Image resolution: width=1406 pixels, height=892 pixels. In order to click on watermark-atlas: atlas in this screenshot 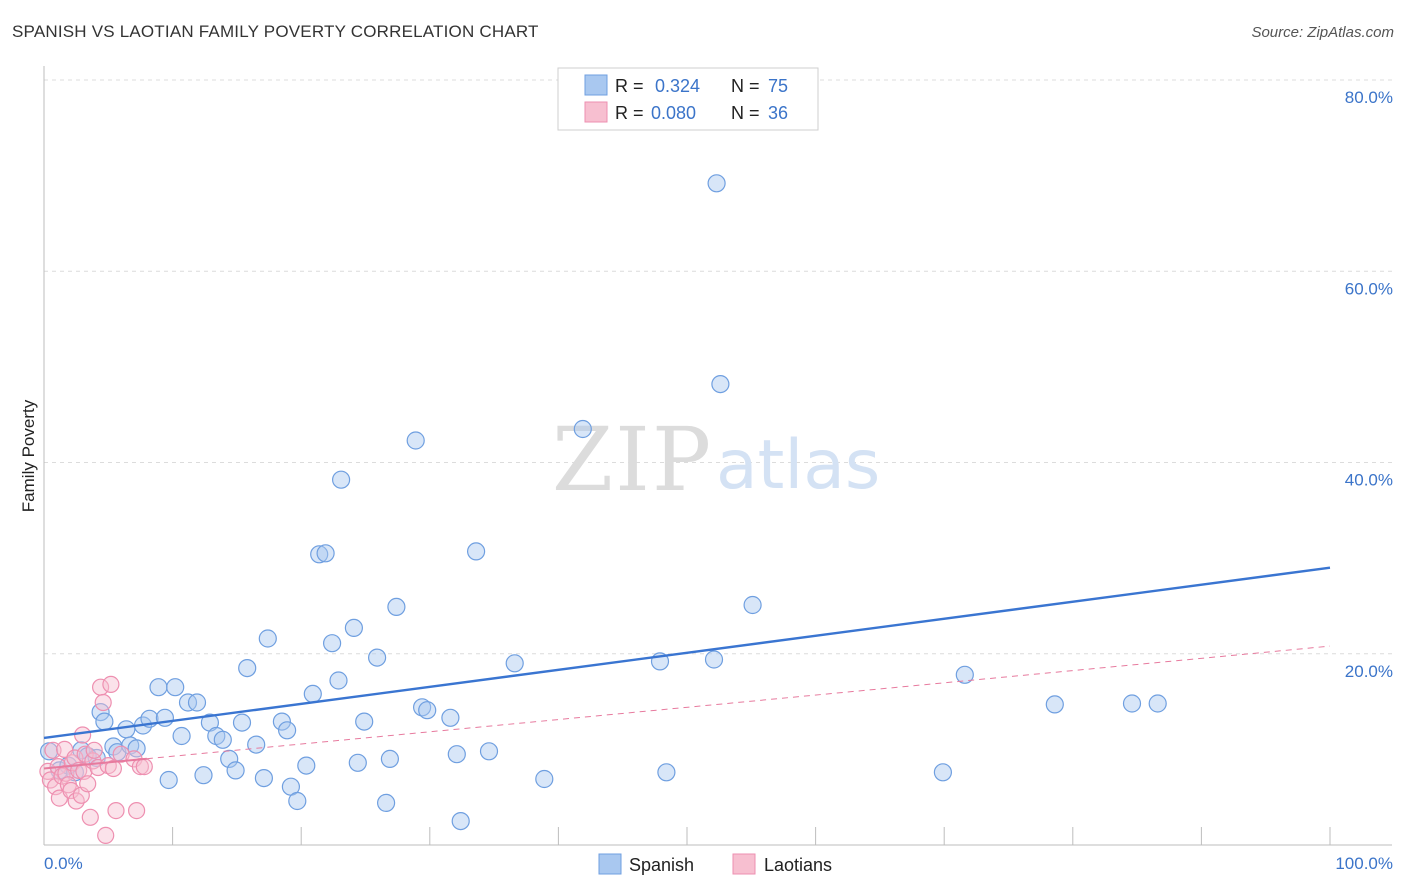, I will do `click(798, 465)`.